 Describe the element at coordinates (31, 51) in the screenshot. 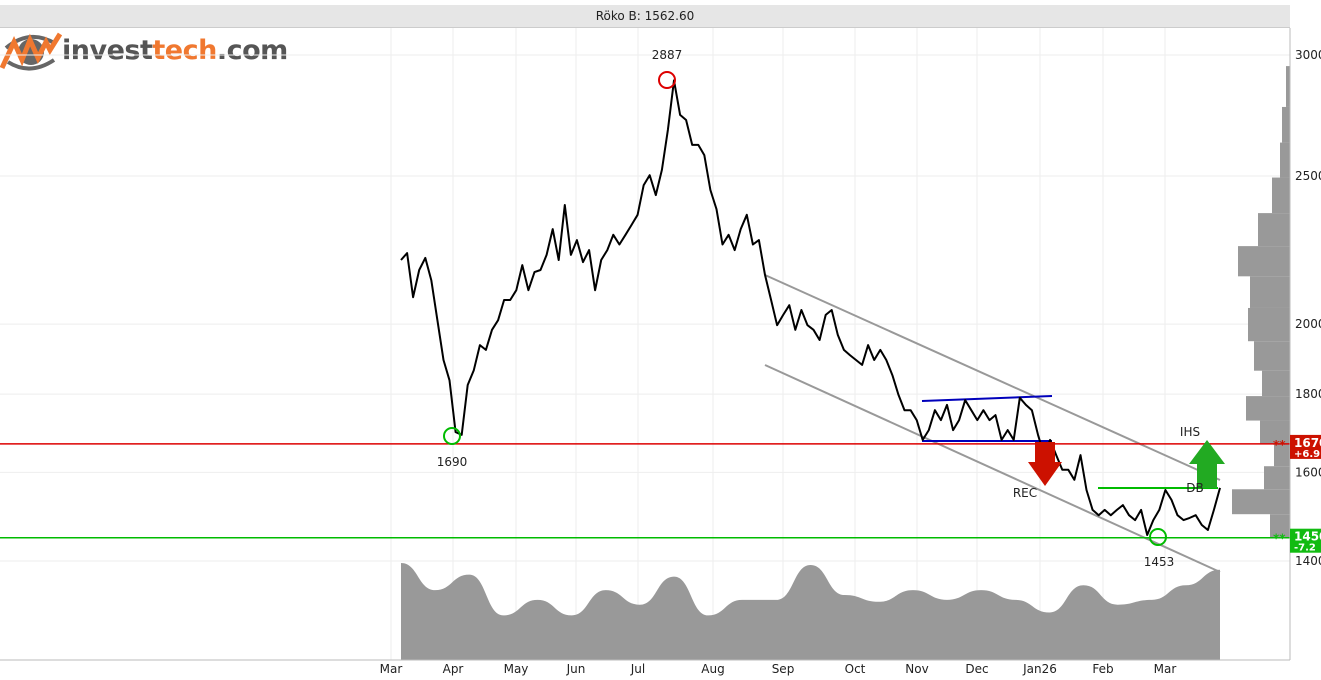

I see `logo-icon` at that location.